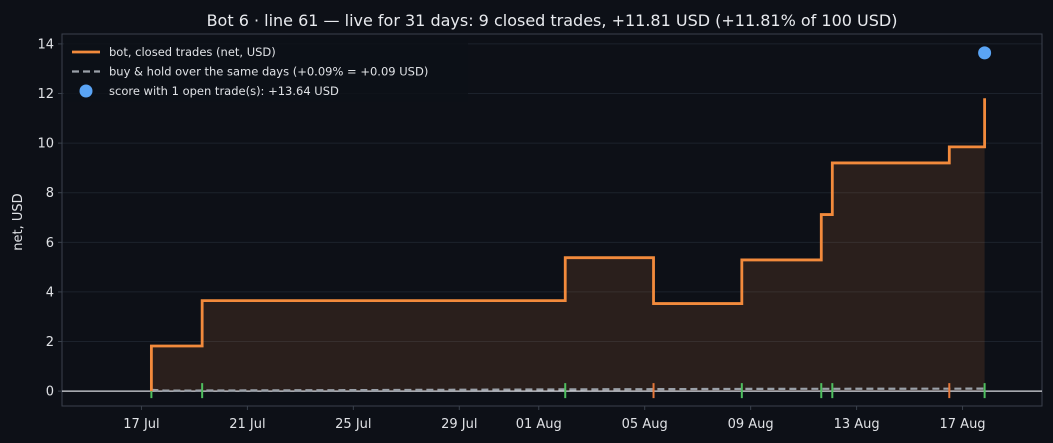  Describe the element at coordinates (224, 91) in the screenshot. I see `legend-label: score with 1 open trade(s): +13.64 USD` at that location.